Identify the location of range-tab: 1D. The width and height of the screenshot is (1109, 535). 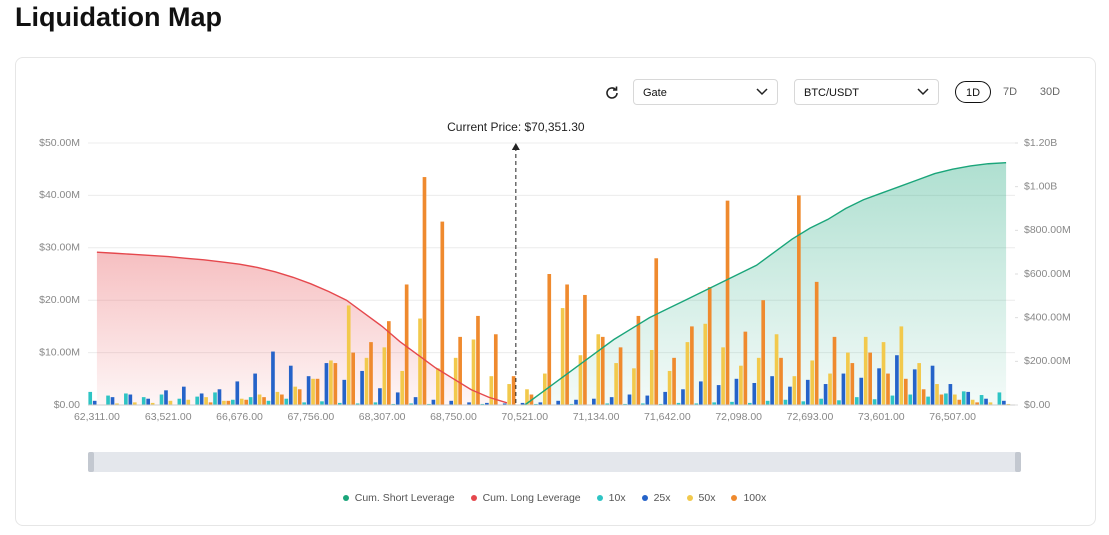
(973, 92).